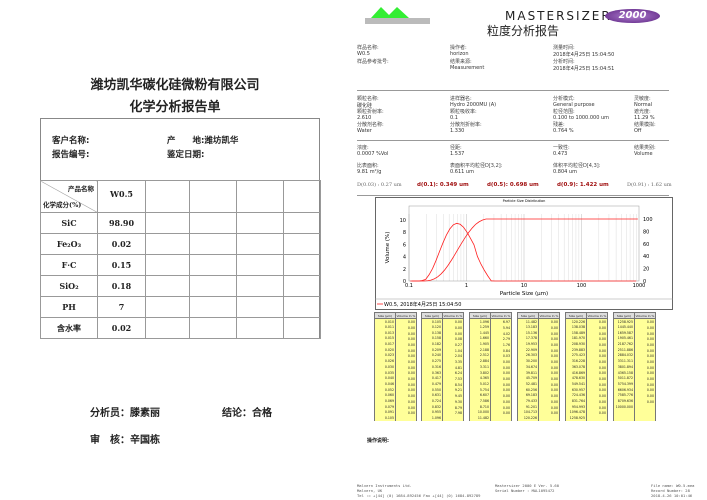 The image size is (707, 500). I want to click on range: 粒径范围: 0.100 to 1000.000 um, so click(581, 114).